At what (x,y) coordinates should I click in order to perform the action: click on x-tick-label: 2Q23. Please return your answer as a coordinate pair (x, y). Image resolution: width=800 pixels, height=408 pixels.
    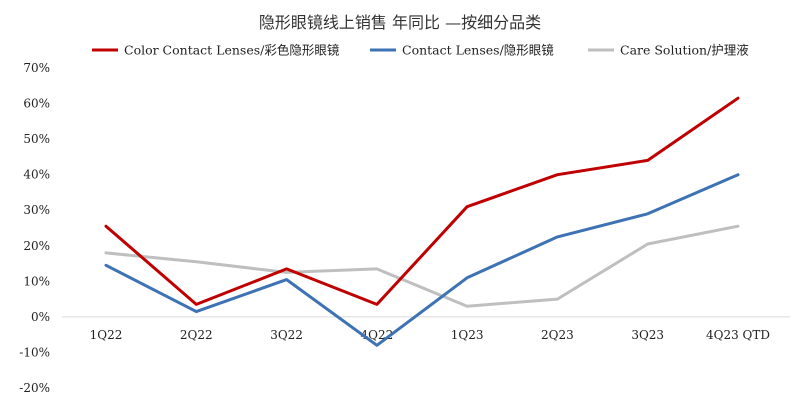
    Looking at the image, I should click on (557, 335).